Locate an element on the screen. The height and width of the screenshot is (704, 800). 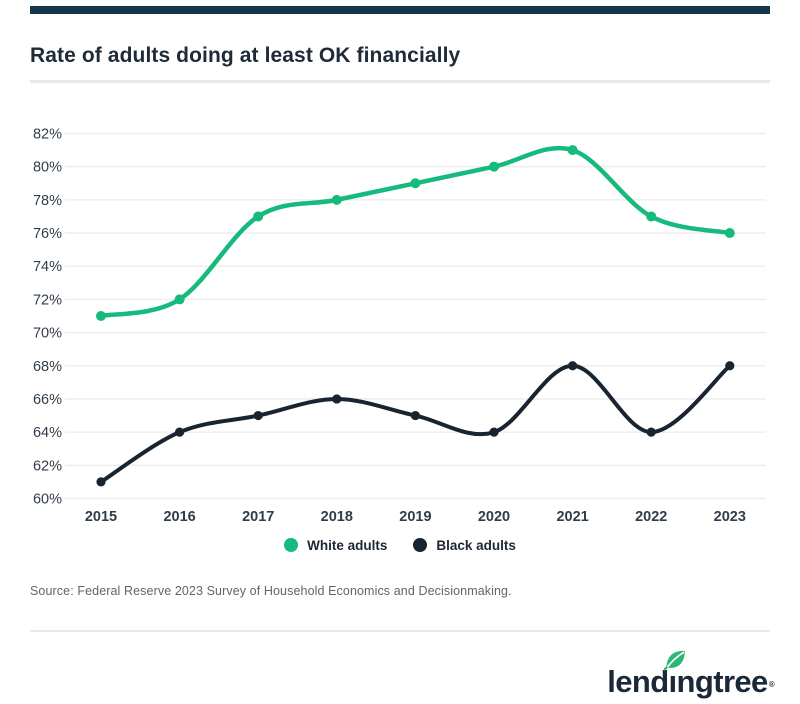
y-tick-label: 62% is located at coordinates (47, 466).